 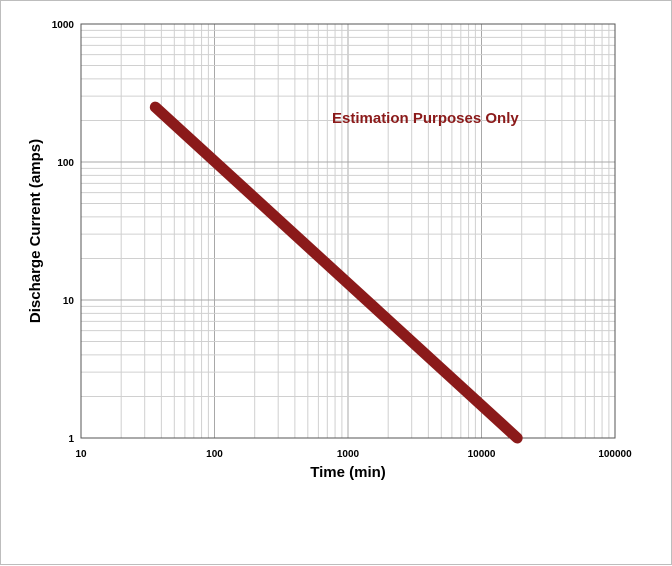 What do you see at coordinates (69, 301) in the screenshot?
I see `y-tick-label: 10` at bounding box center [69, 301].